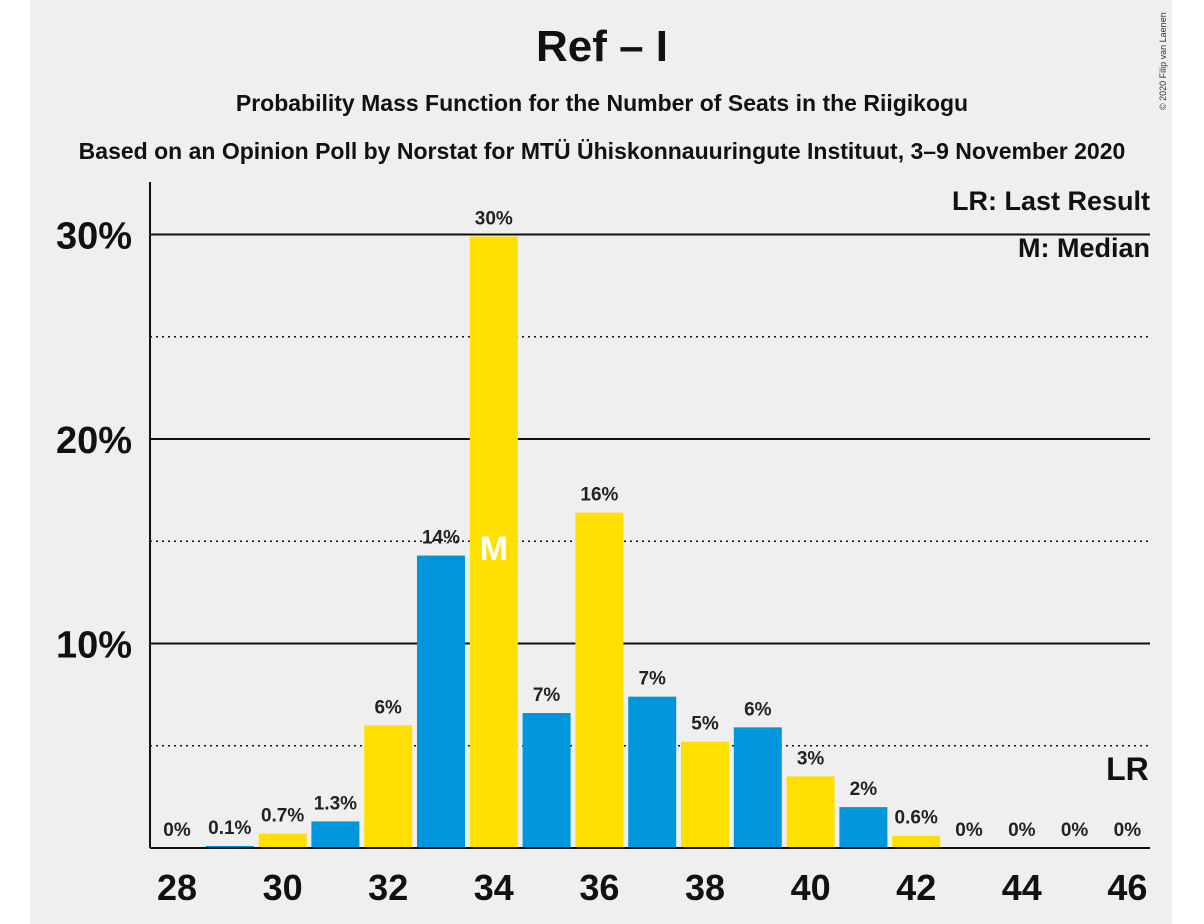 The height and width of the screenshot is (924, 1204). Describe the element at coordinates (1084, 248) in the screenshot. I see `legend-entry: M: Median` at that location.